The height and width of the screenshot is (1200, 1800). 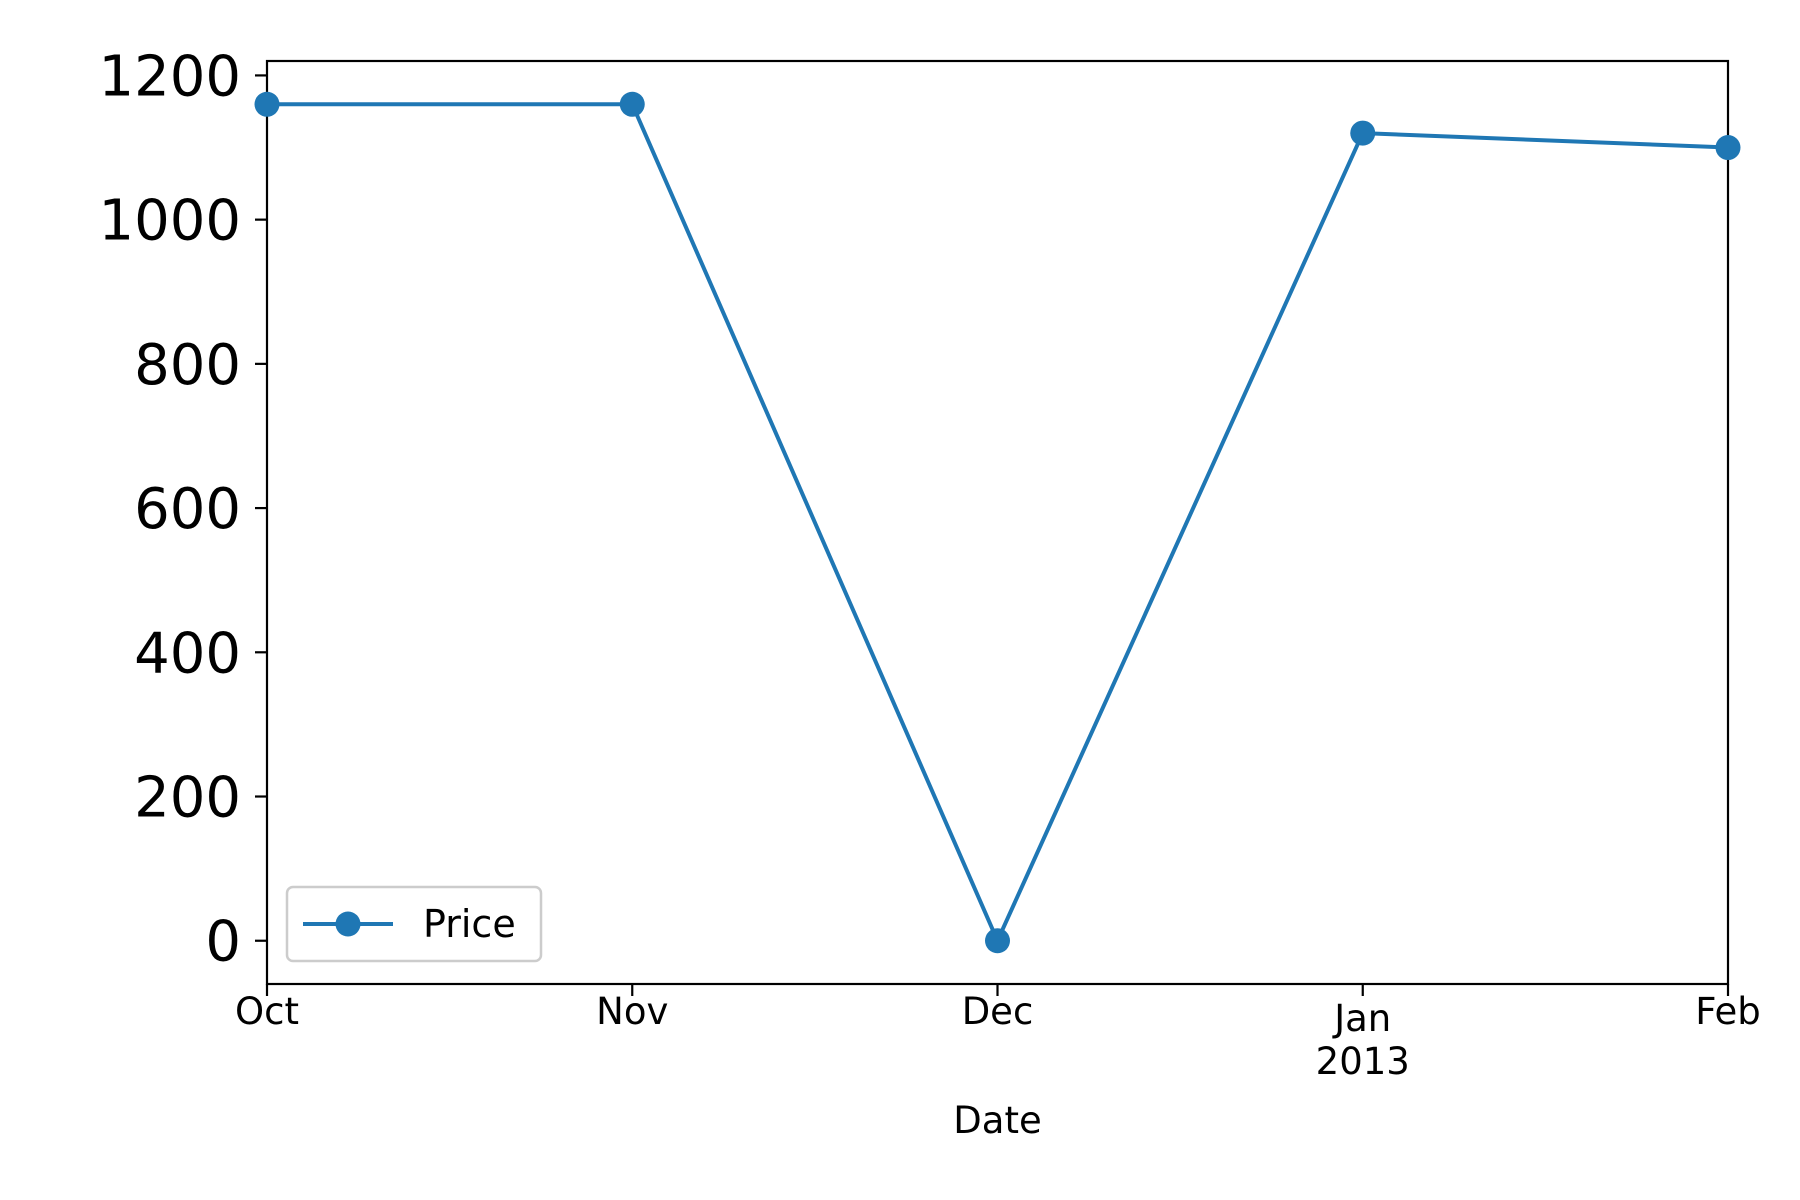 What do you see at coordinates (1361, 1018) in the screenshot?
I see `x-tick-label: Jan` at bounding box center [1361, 1018].